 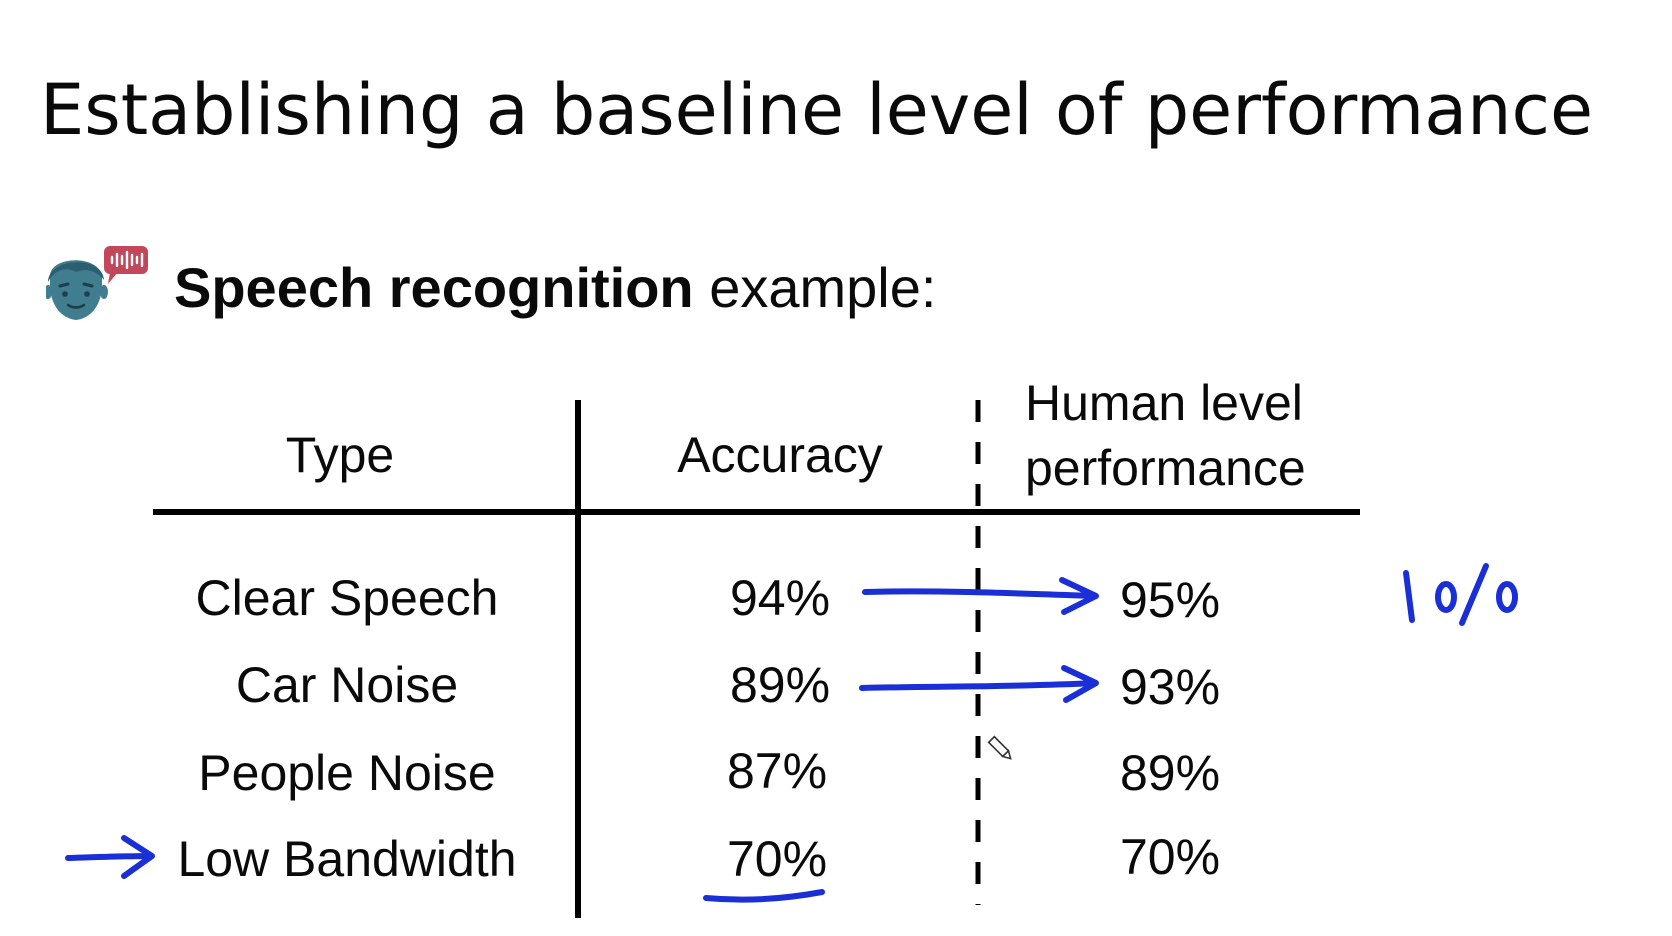 I want to click on header-human-line2: performance, so click(x=1165, y=468).